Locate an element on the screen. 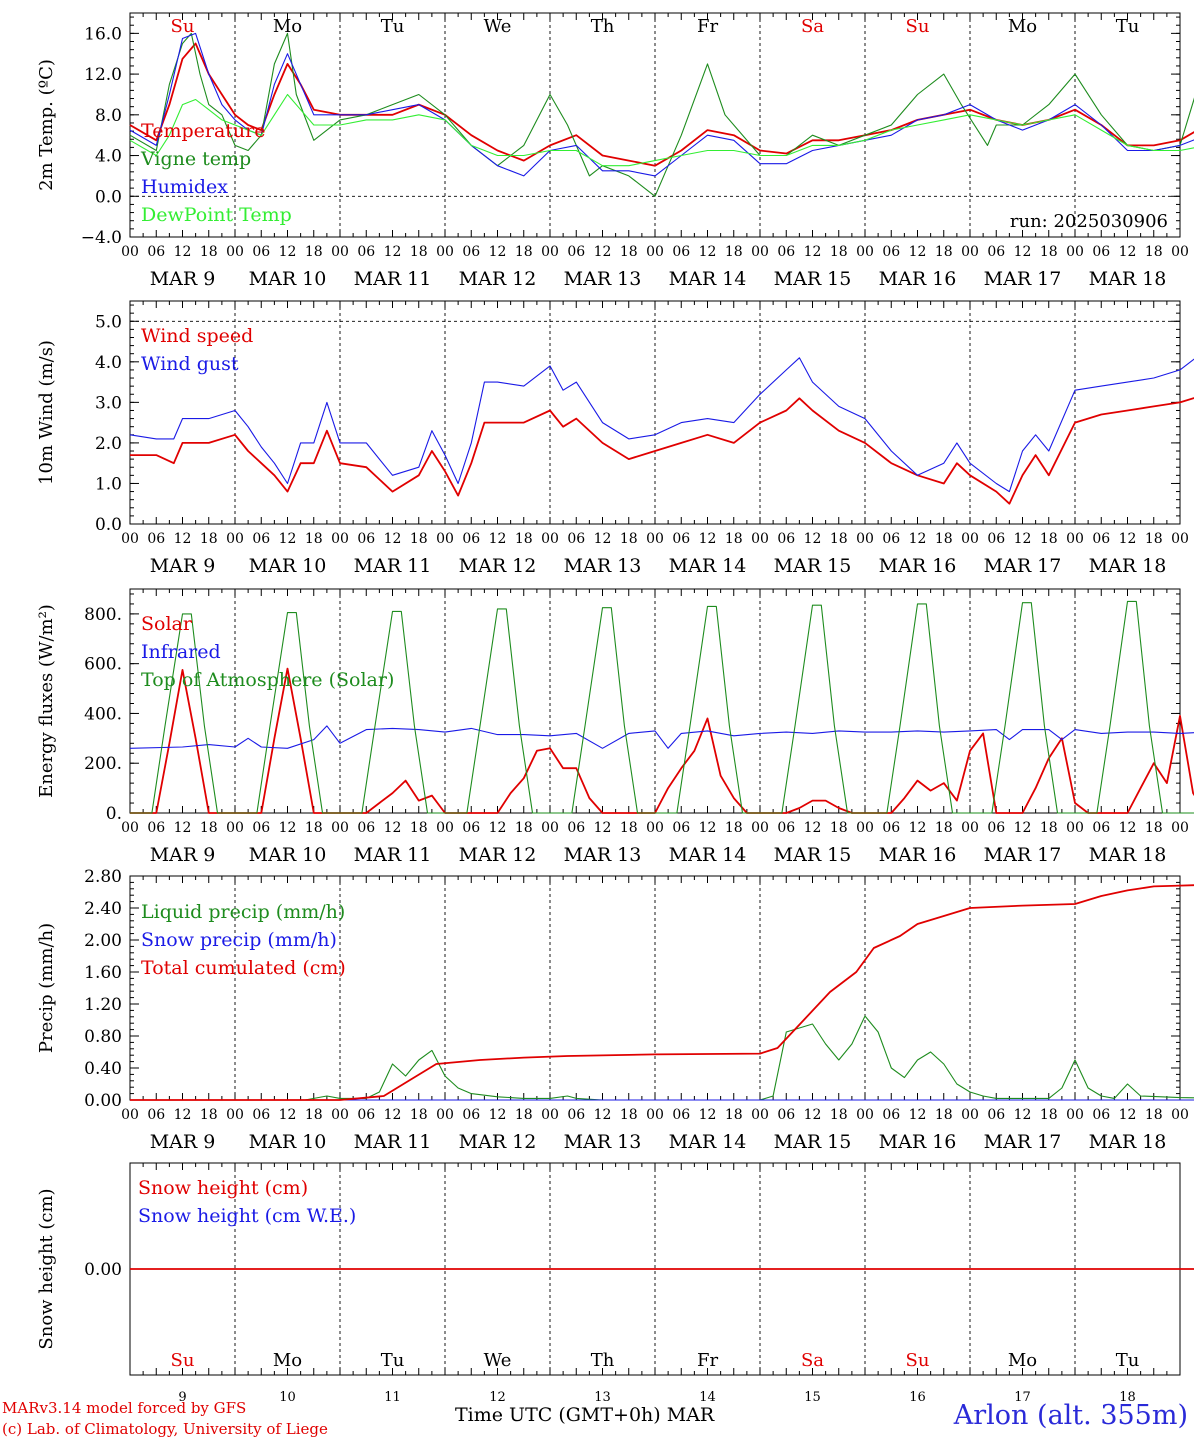 The height and width of the screenshot is (1440, 1194). day-name: Mo is located at coordinates (1022, 1360).